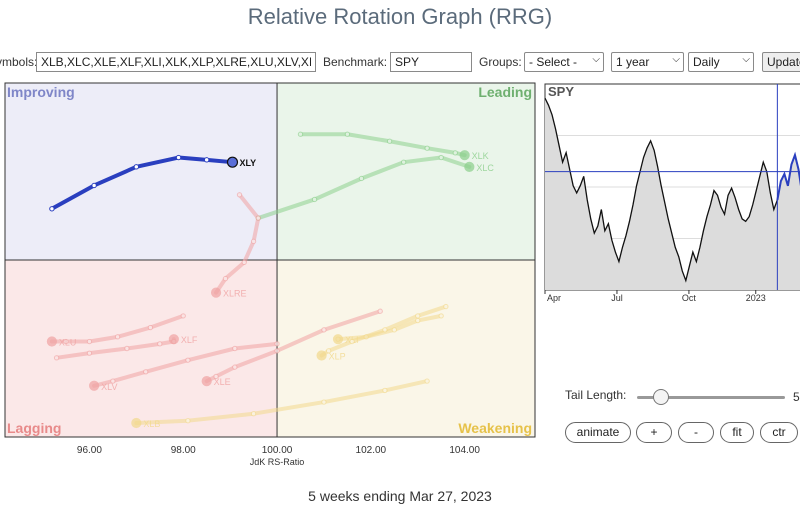  I want to click on quadrant-improving, so click(141, 171).